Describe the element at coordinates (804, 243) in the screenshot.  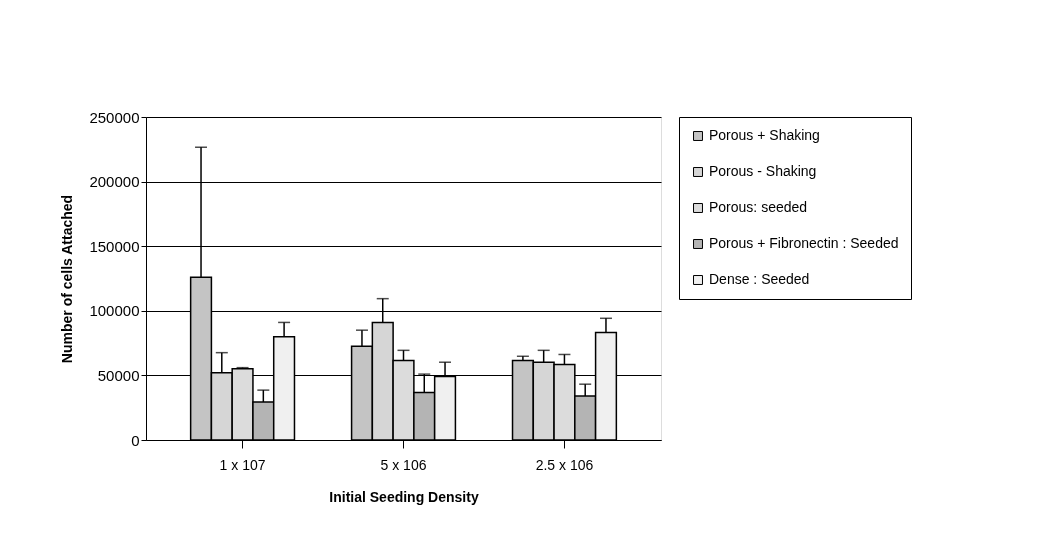
I see `legend-label: Porous + Fibronectin : Seeded` at that location.